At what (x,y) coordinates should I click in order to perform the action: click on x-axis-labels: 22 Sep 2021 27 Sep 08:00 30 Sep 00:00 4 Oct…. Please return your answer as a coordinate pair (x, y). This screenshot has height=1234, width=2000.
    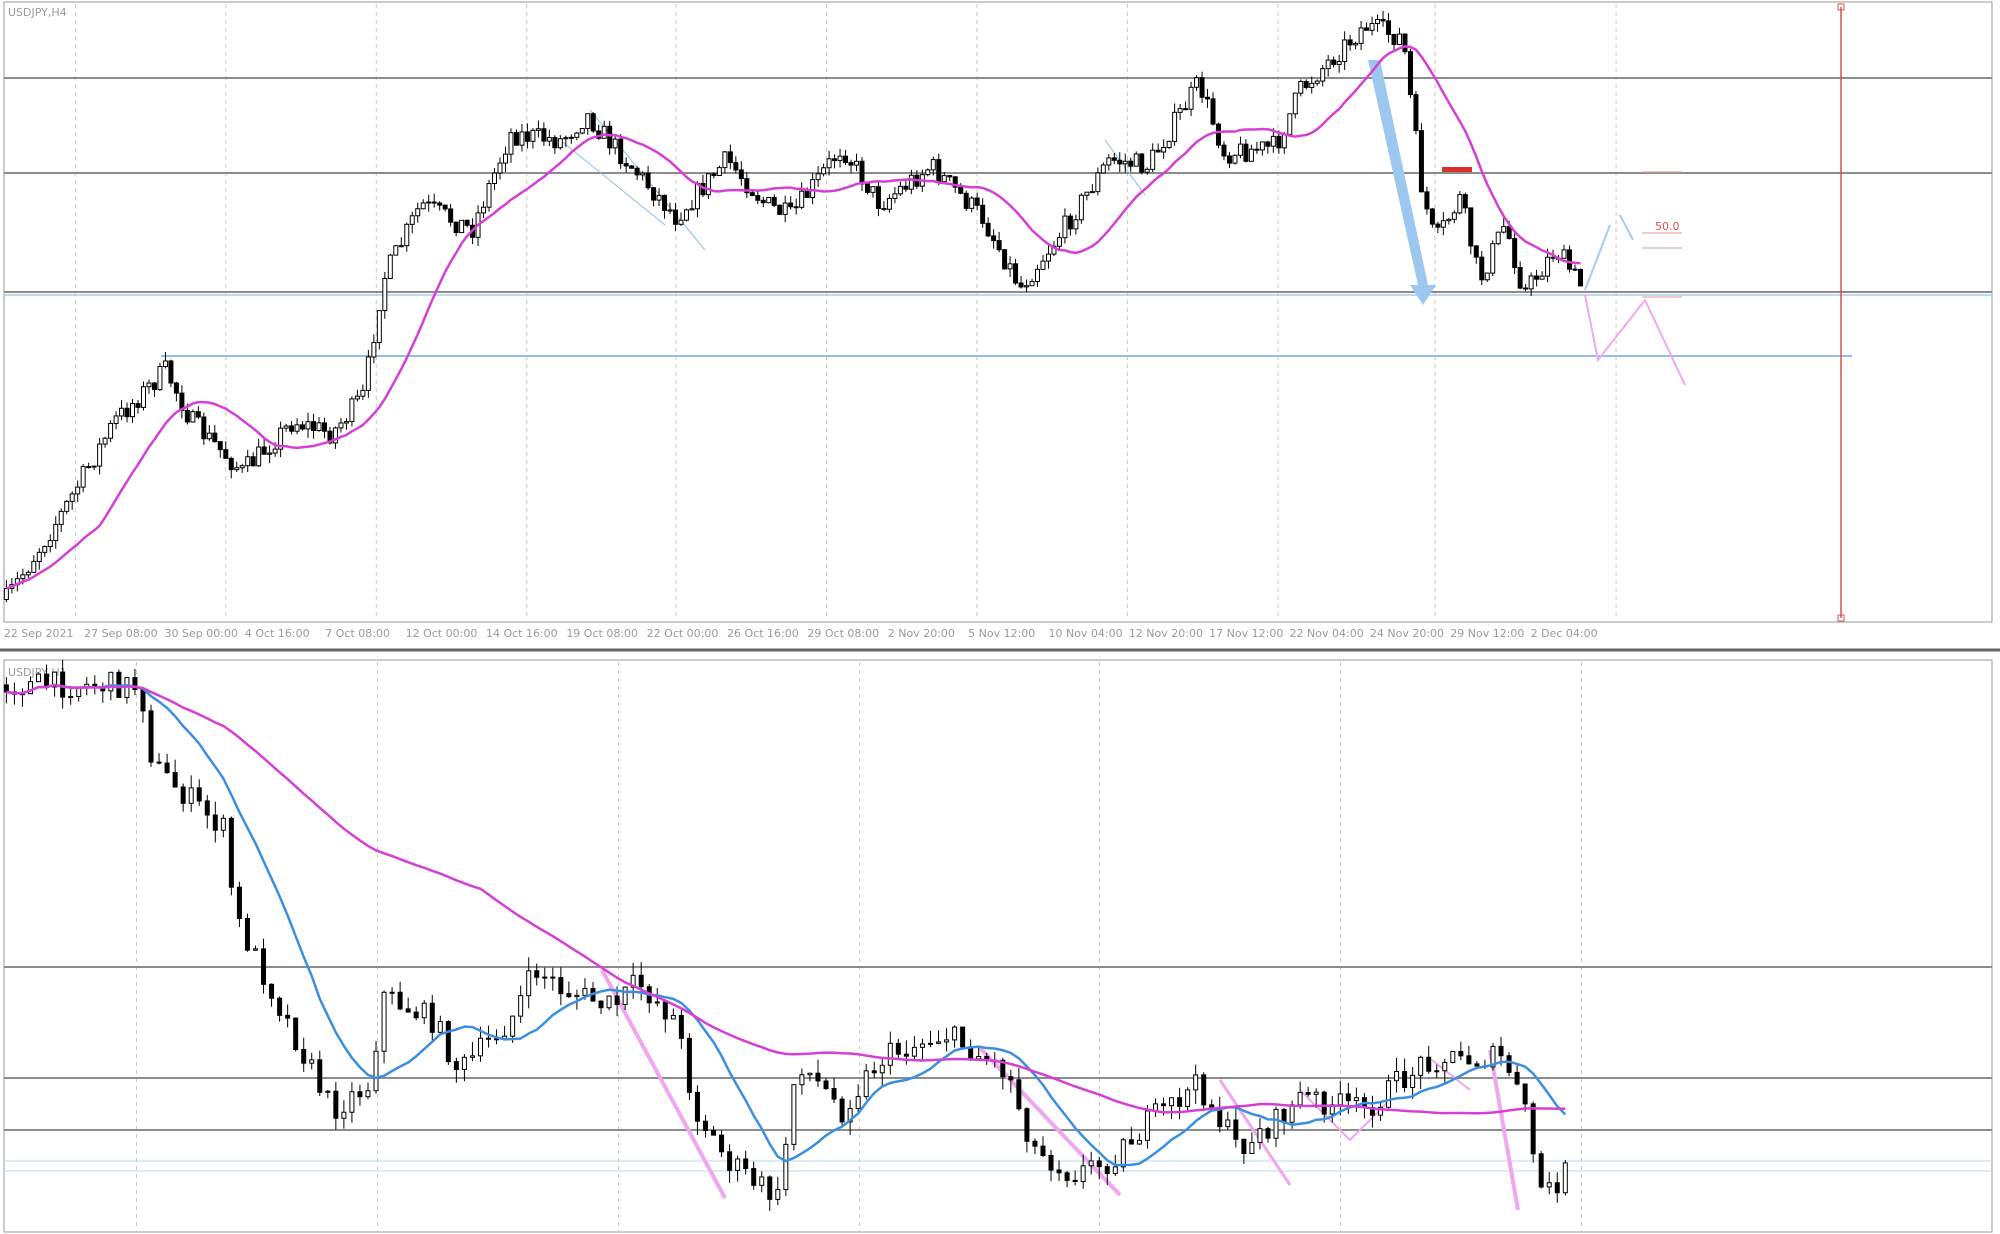
    Looking at the image, I should click on (801, 633).